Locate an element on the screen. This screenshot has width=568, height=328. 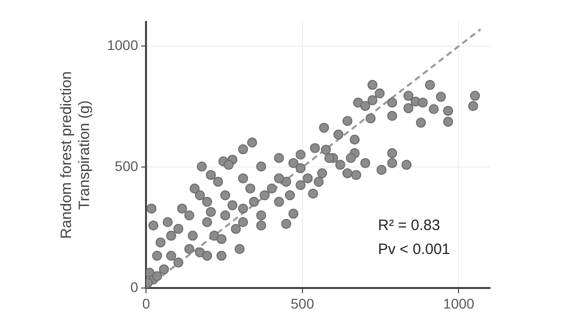
x-tick-label: 500 is located at coordinates (302, 303).